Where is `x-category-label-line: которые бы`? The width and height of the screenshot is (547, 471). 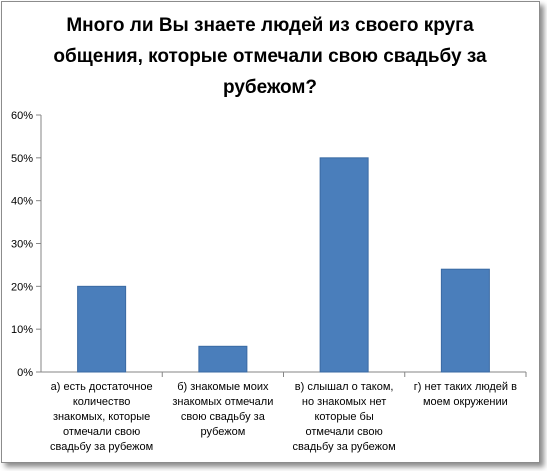 x-category-label-line: которые бы is located at coordinates (344, 417).